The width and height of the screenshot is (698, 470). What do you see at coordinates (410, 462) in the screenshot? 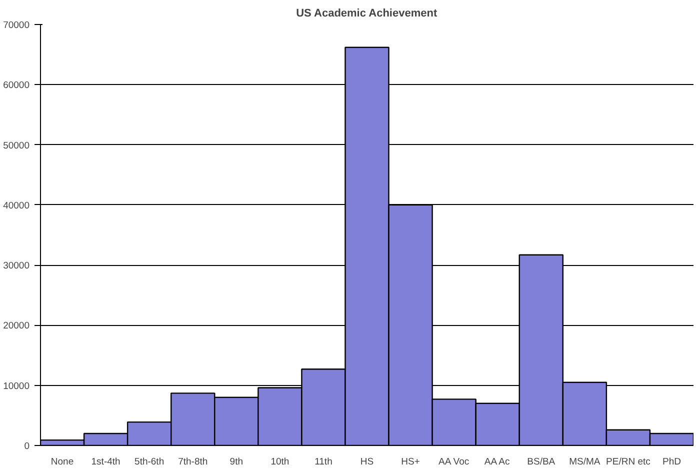
I see `x-tick-label: HS+` at bounding box center [410, 462].